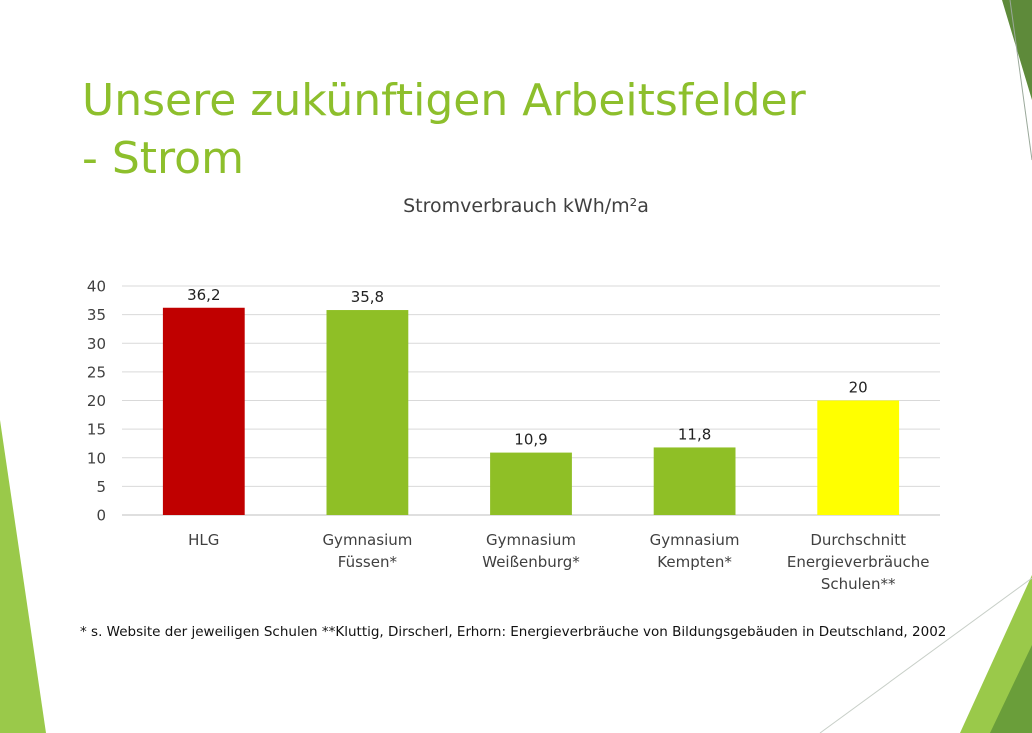  Describe the element at coordinates (858, 540) in the screenshot. I see `x-tick-label: Durchschnitt` at that location.